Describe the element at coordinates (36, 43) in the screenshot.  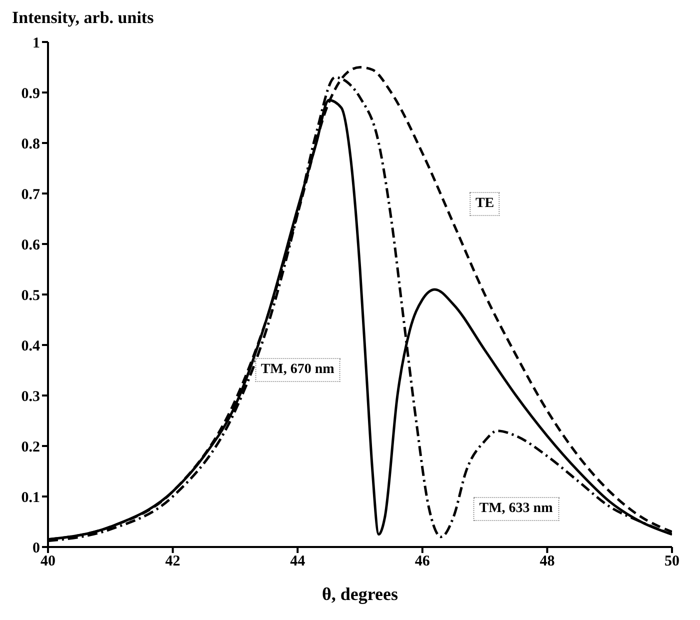
I see `y-tick-label: 1` at that location.